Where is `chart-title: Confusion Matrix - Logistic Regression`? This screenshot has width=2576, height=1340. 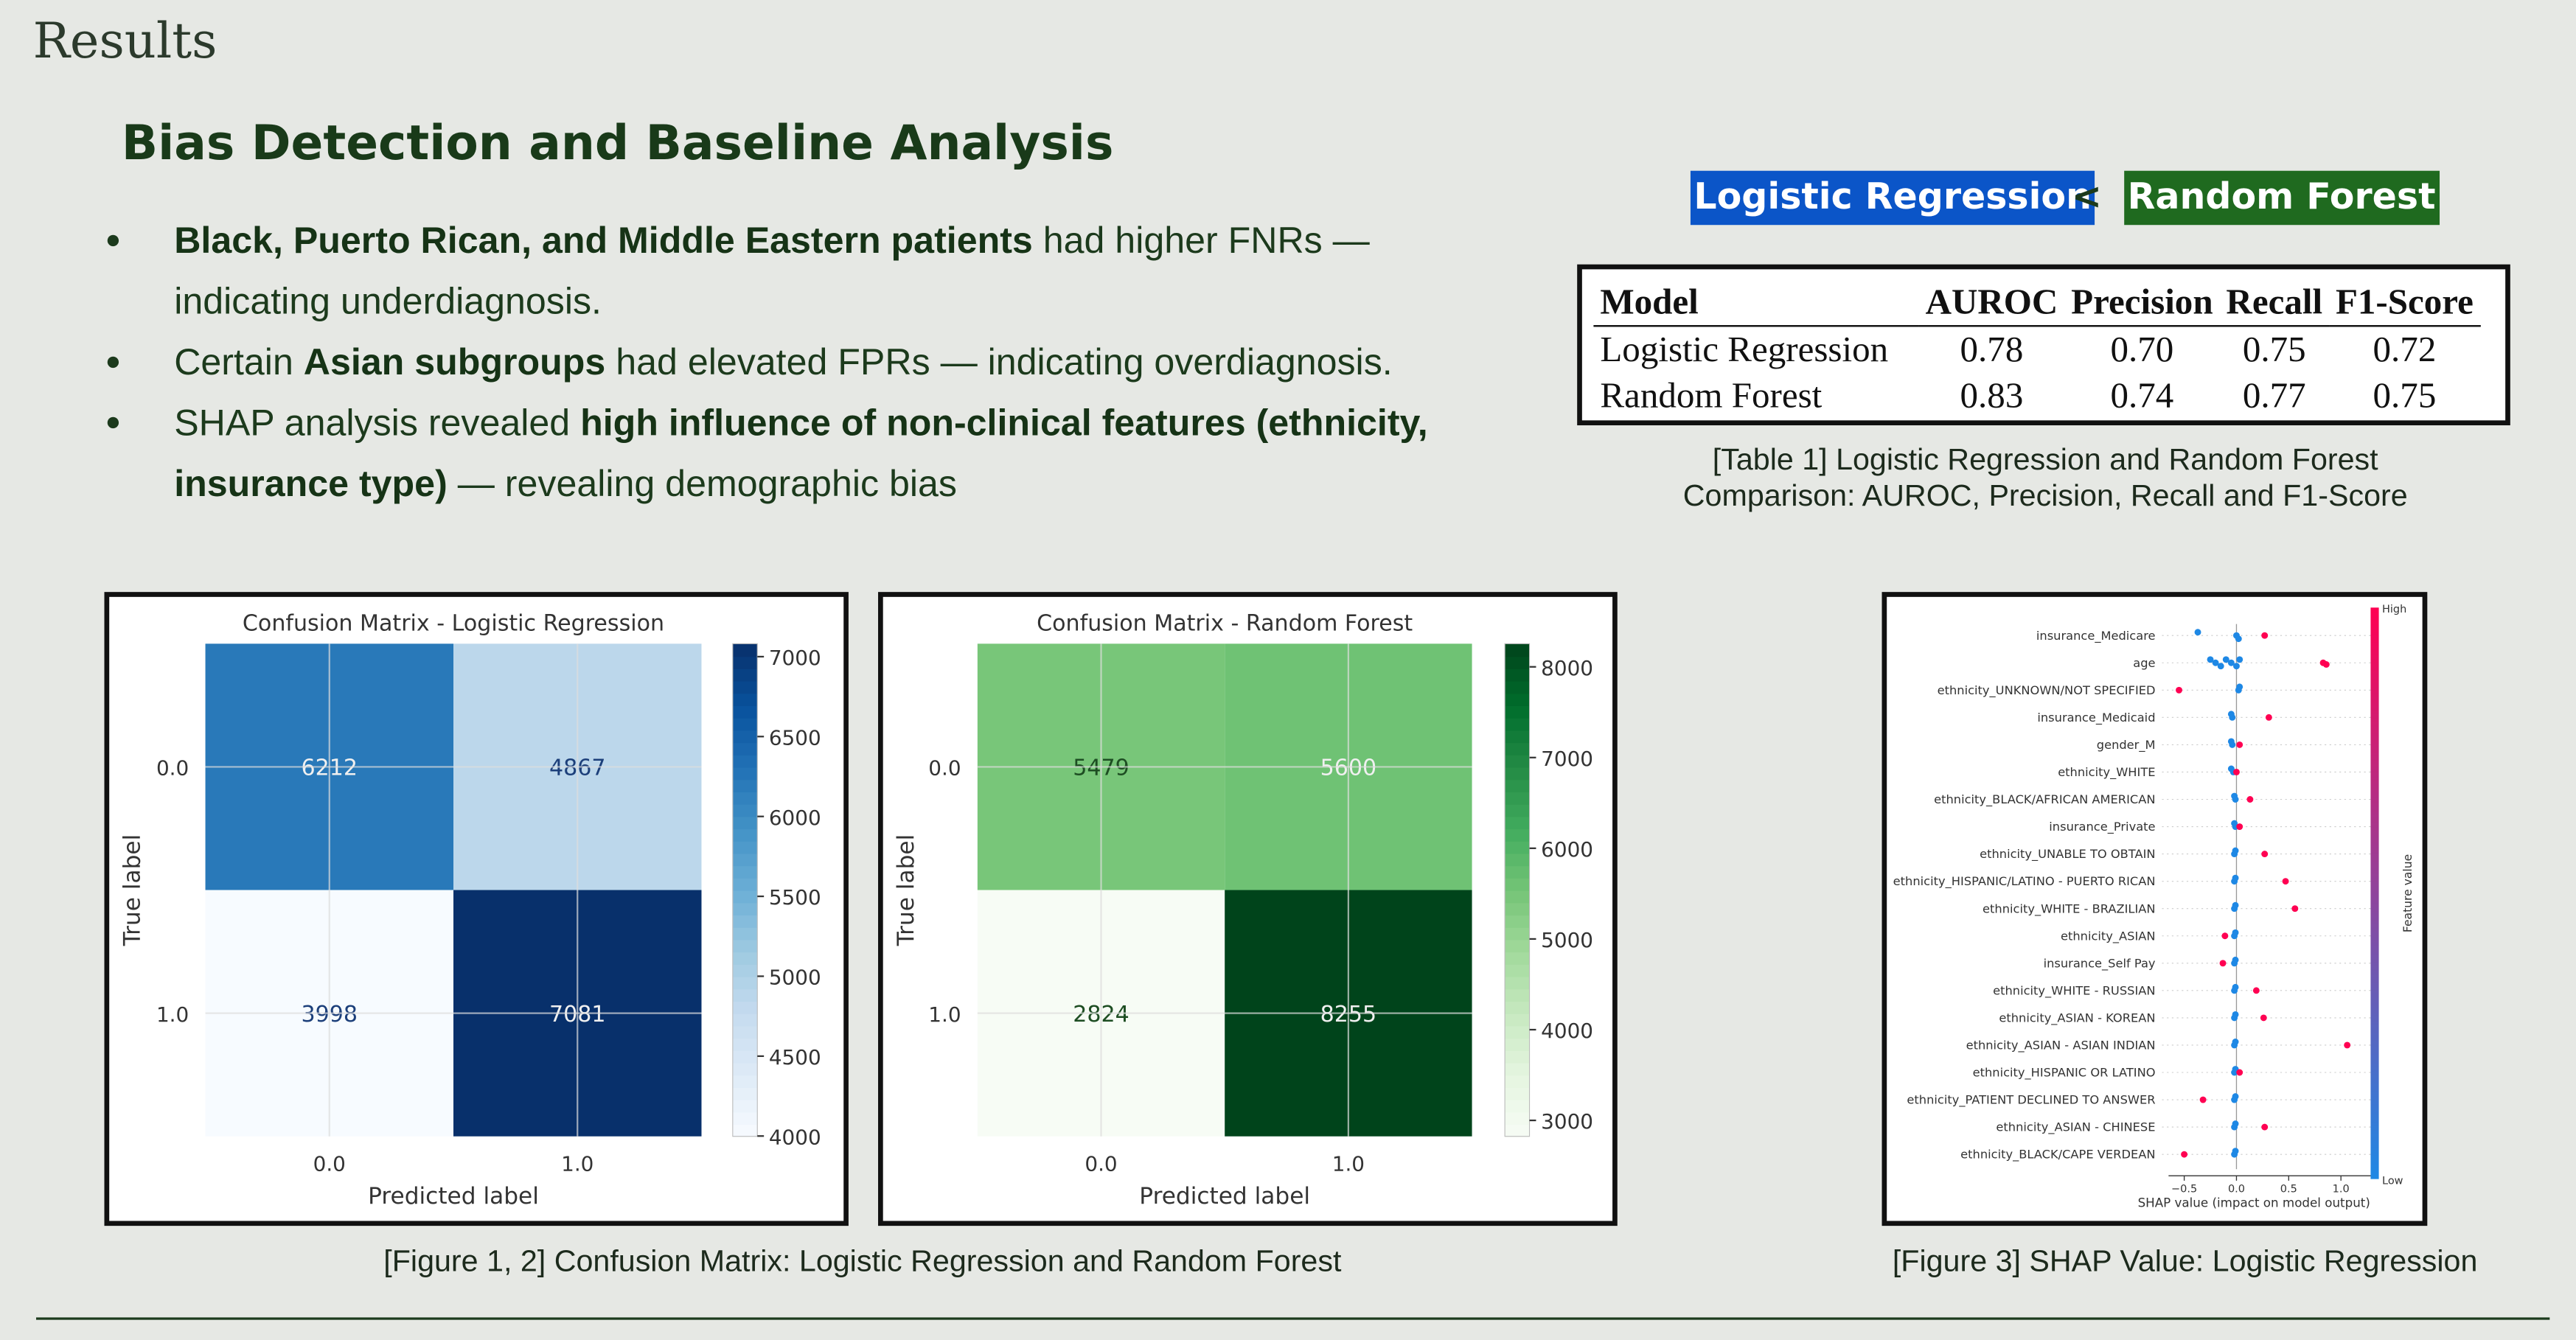 chart-title: Confusion Matrix - Logistic Regression is located at coordinates (453, 624).